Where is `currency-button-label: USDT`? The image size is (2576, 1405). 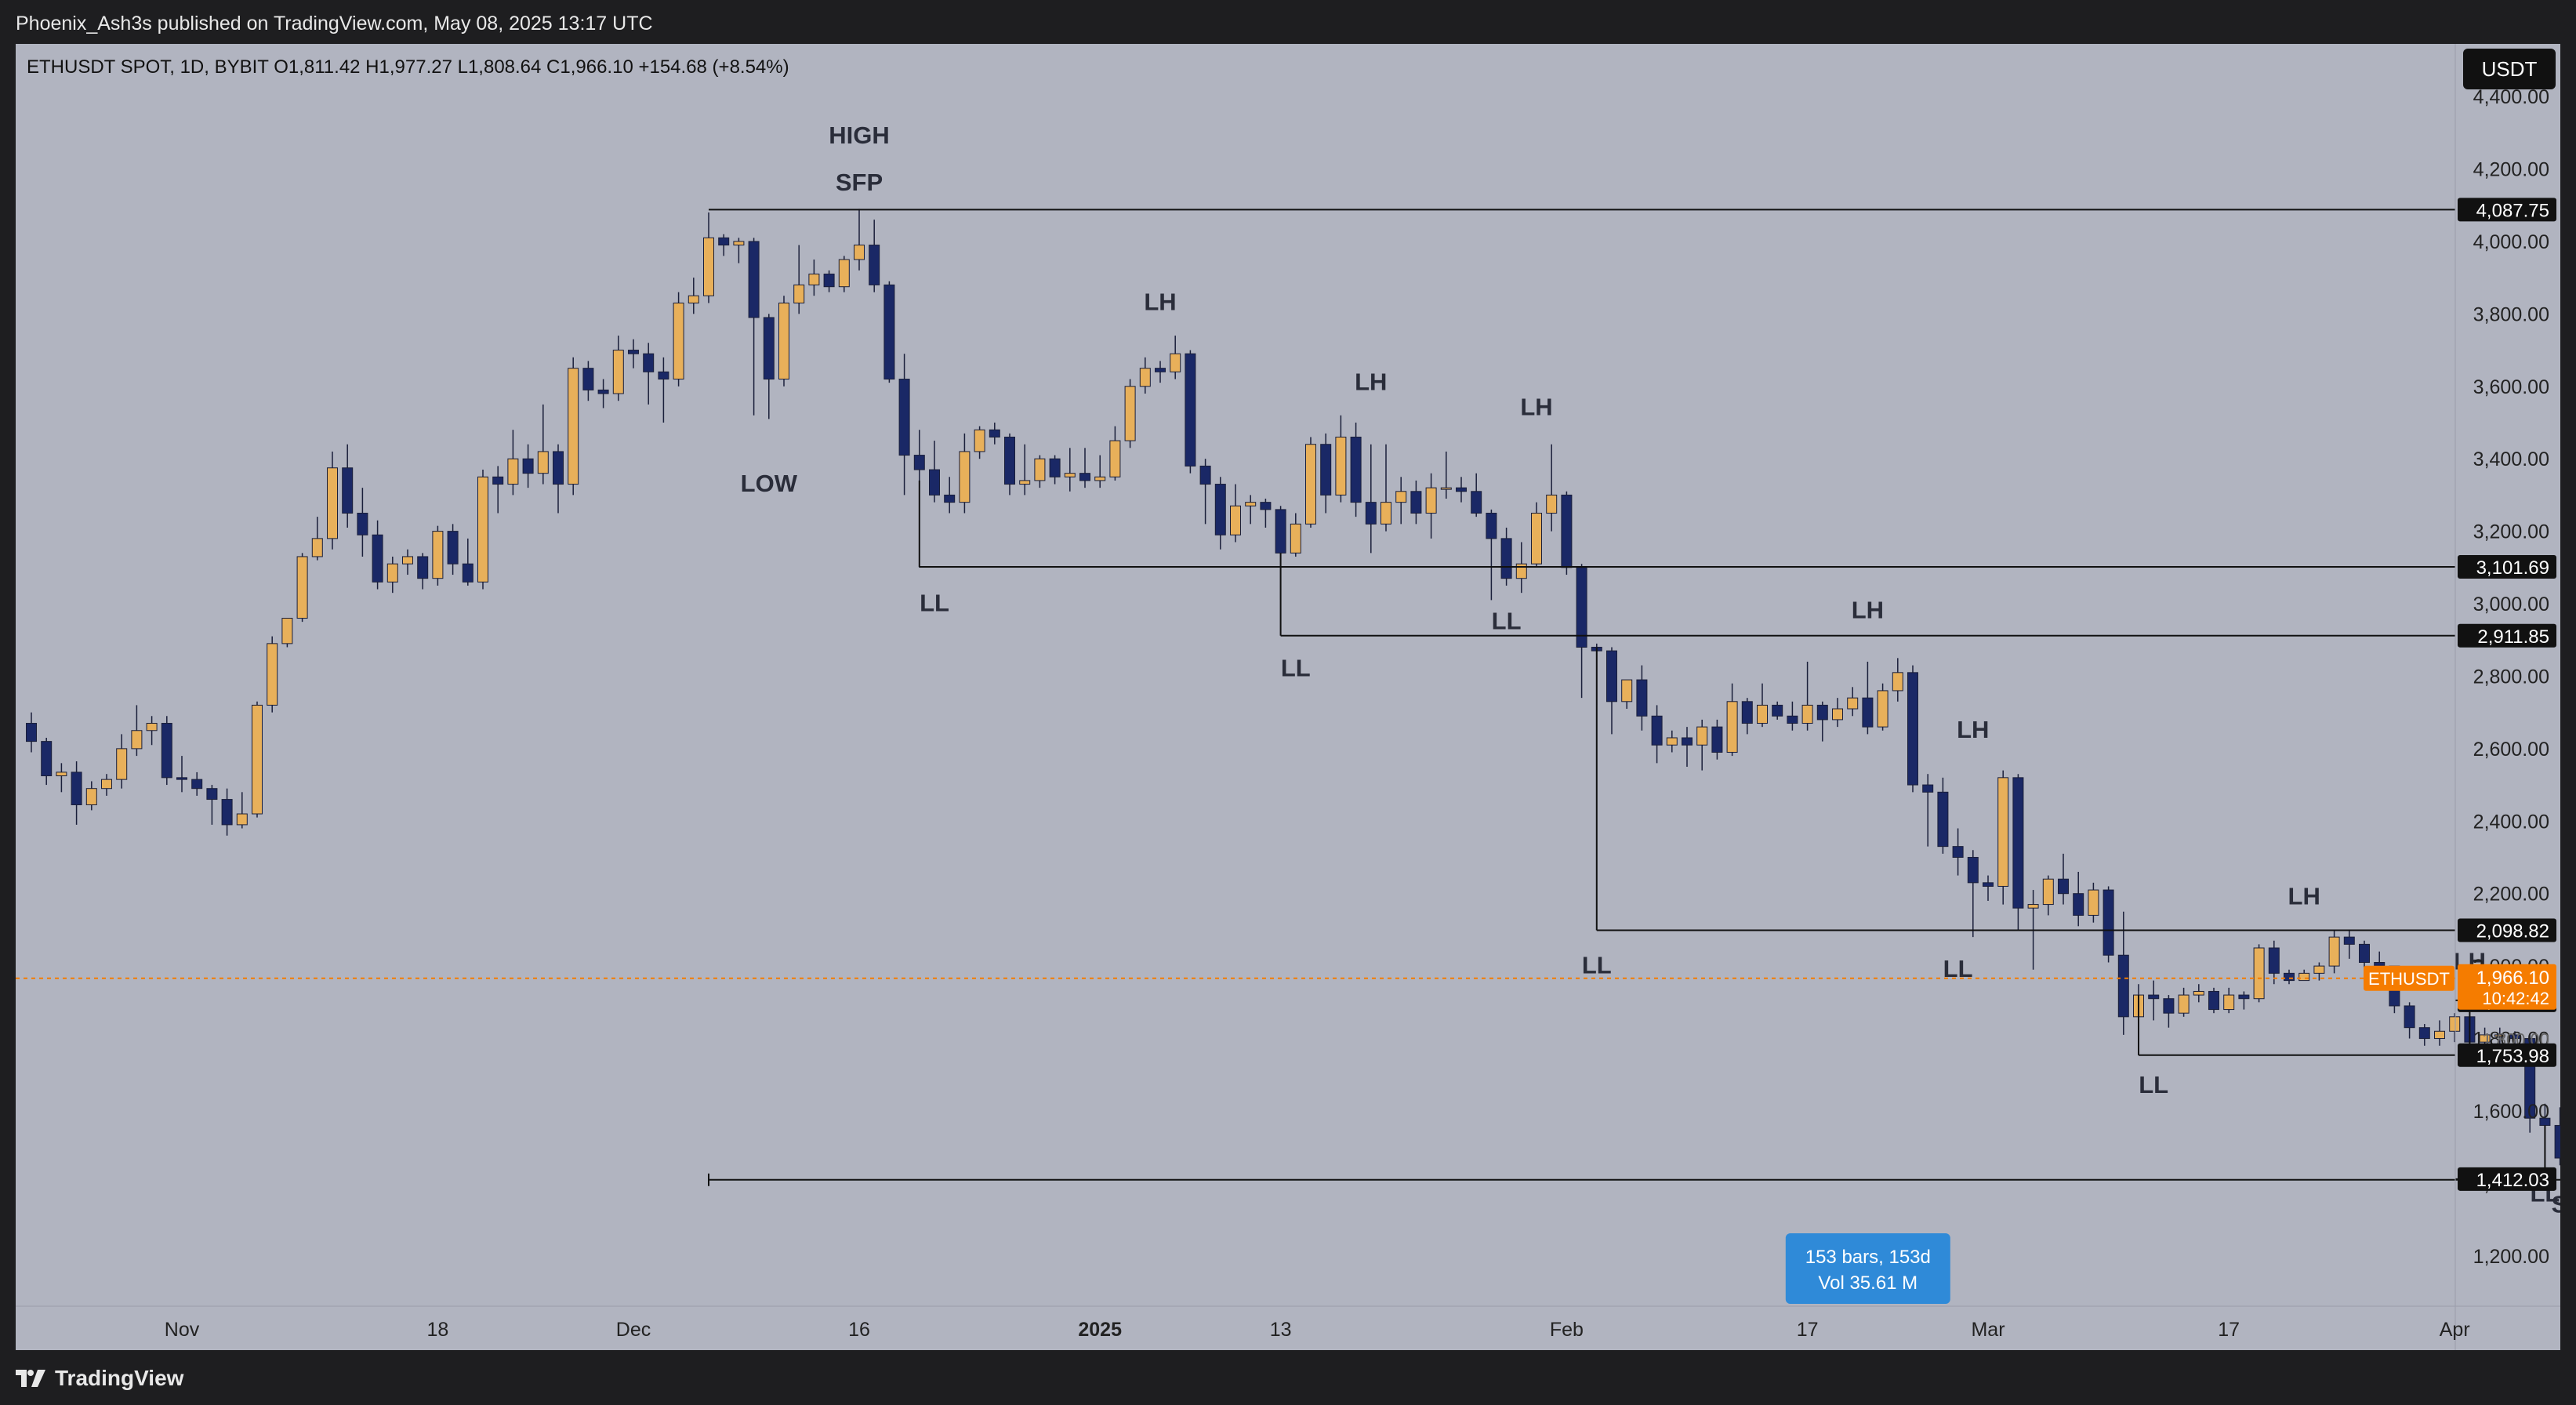
currency-button-label: USDT is located at coordinates (2510, 69).